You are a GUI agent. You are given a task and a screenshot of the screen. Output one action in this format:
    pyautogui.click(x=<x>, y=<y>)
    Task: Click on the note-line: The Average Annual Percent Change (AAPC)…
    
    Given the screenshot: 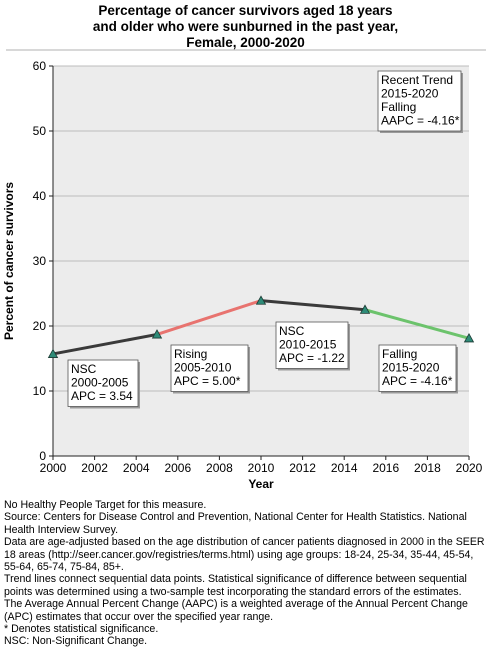 What is the action you would take?
    pyautogui.click(x=236, y=610)
    